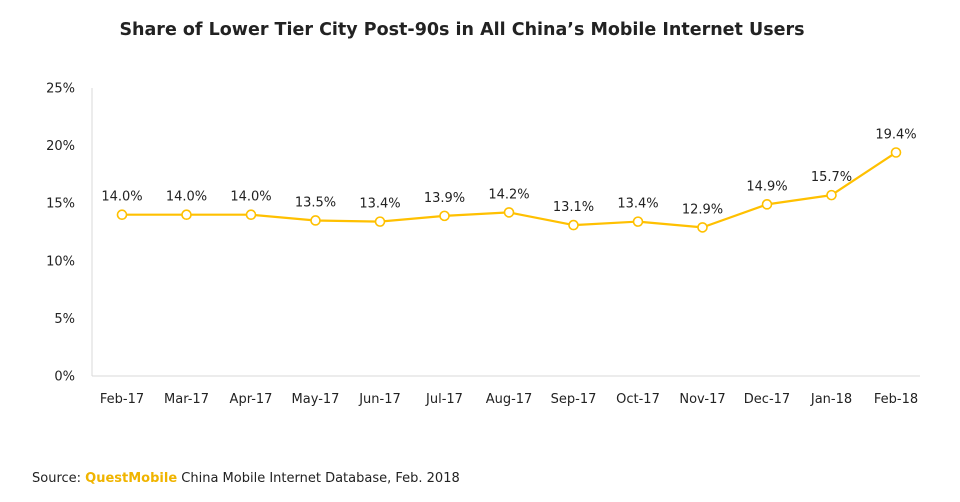 This screenshot has width=960, height=502. What do you see at coordinates (638, 399) in the screenshot?
I see `x-tick-label: Oct-17` at bounding box center [638, 399].